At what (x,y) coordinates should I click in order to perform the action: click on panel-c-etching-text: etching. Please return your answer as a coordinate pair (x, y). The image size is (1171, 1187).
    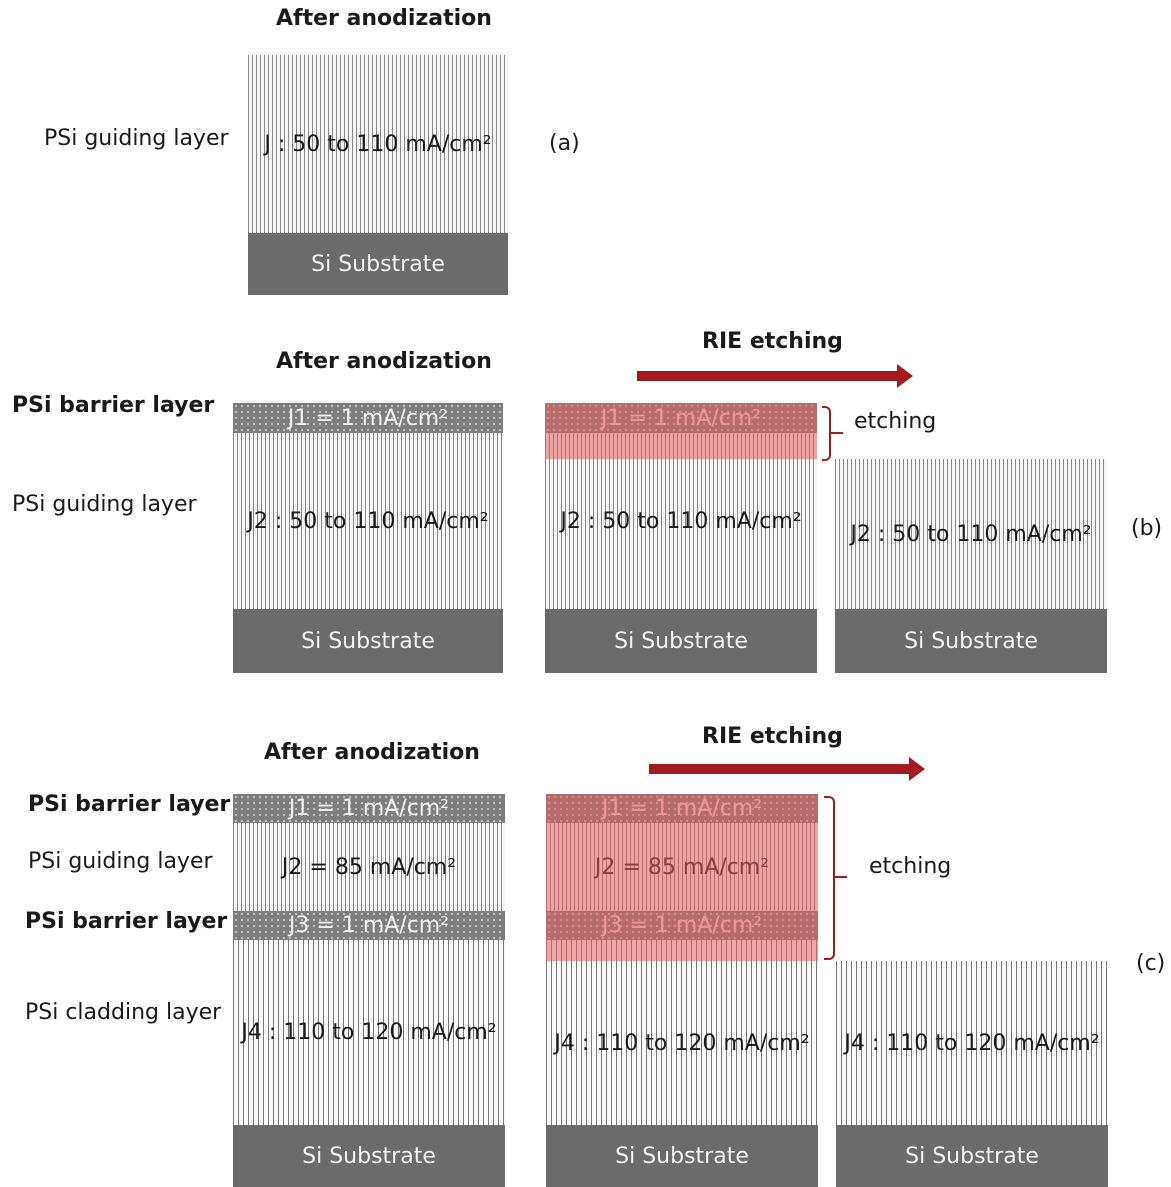
    Looking at the image, I should click on (910, 866).